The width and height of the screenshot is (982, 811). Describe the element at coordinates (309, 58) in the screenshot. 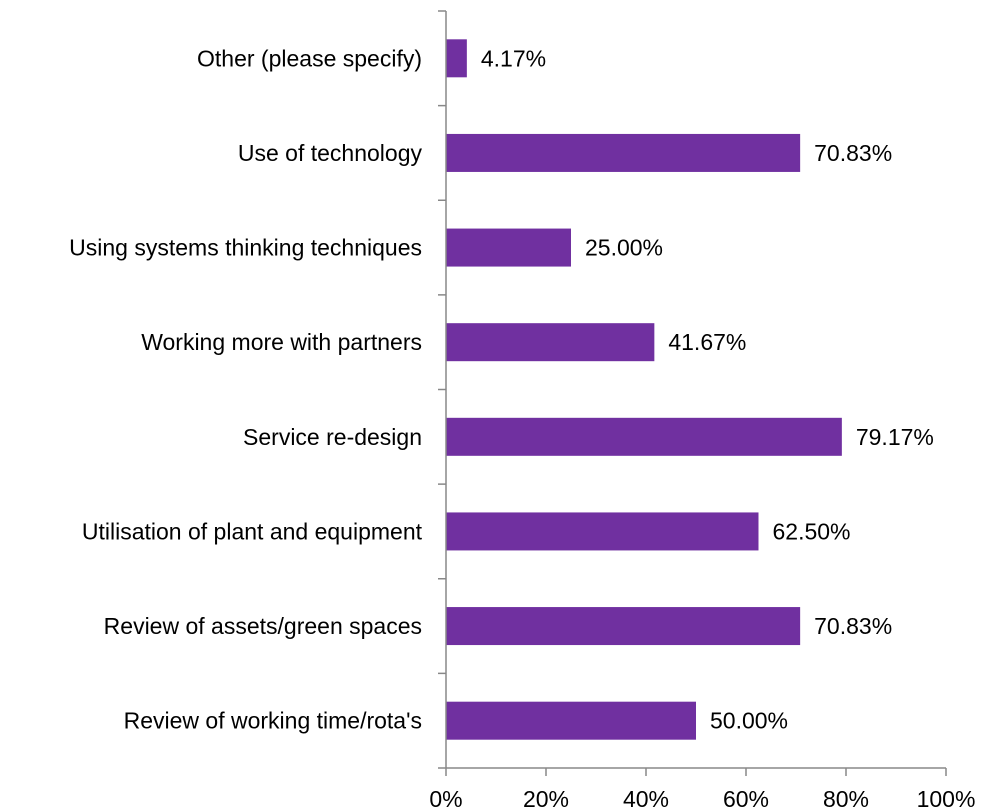

I see `category-label: Other (please specify)` at that location.